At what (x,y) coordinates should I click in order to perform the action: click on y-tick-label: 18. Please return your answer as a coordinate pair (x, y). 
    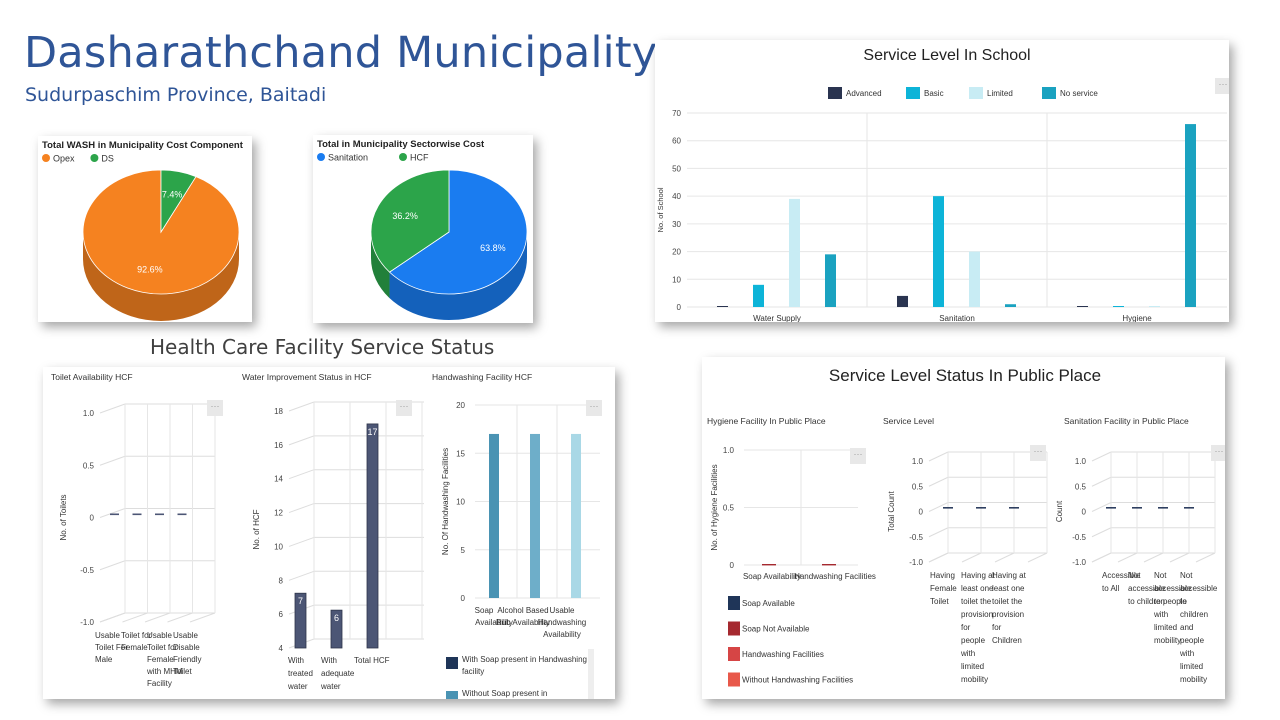
    Looking at the image, I should click on (278, 411).